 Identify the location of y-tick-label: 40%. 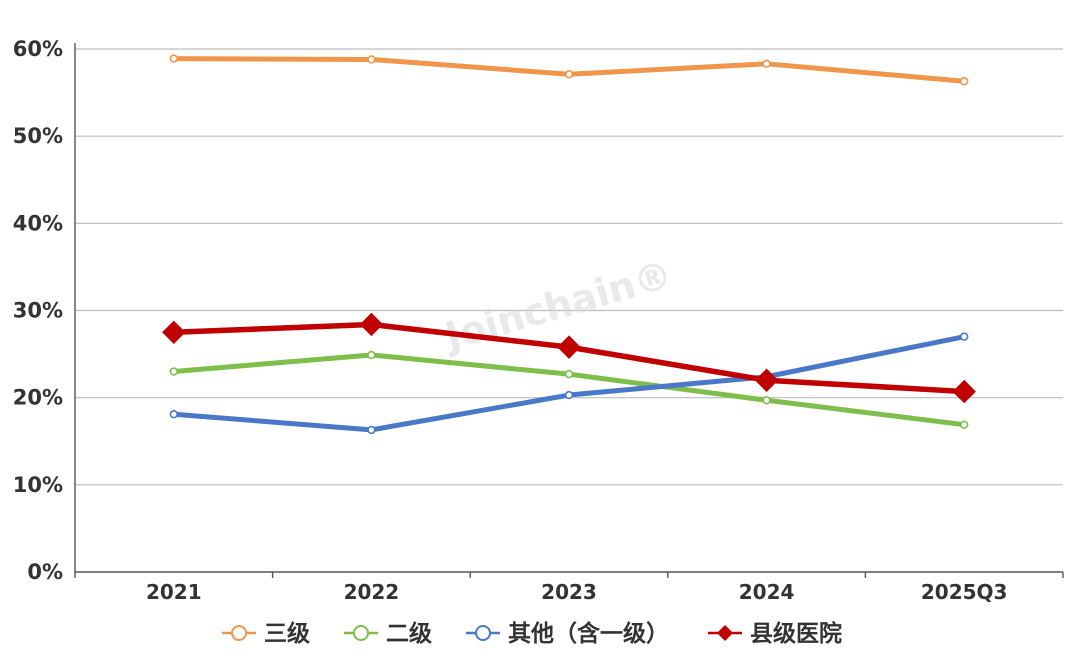
(38, 223).